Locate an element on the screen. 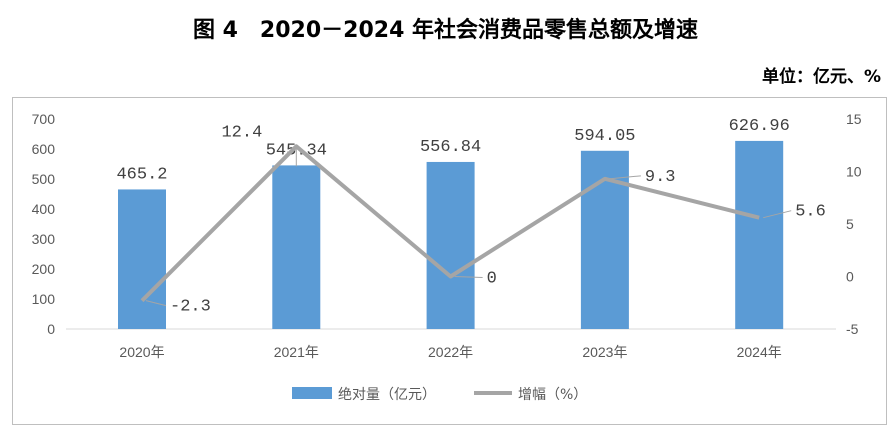 The width and height of the screenshot is (891, 433). left-axis-tick: 200 is located at coordinates (44, 269).